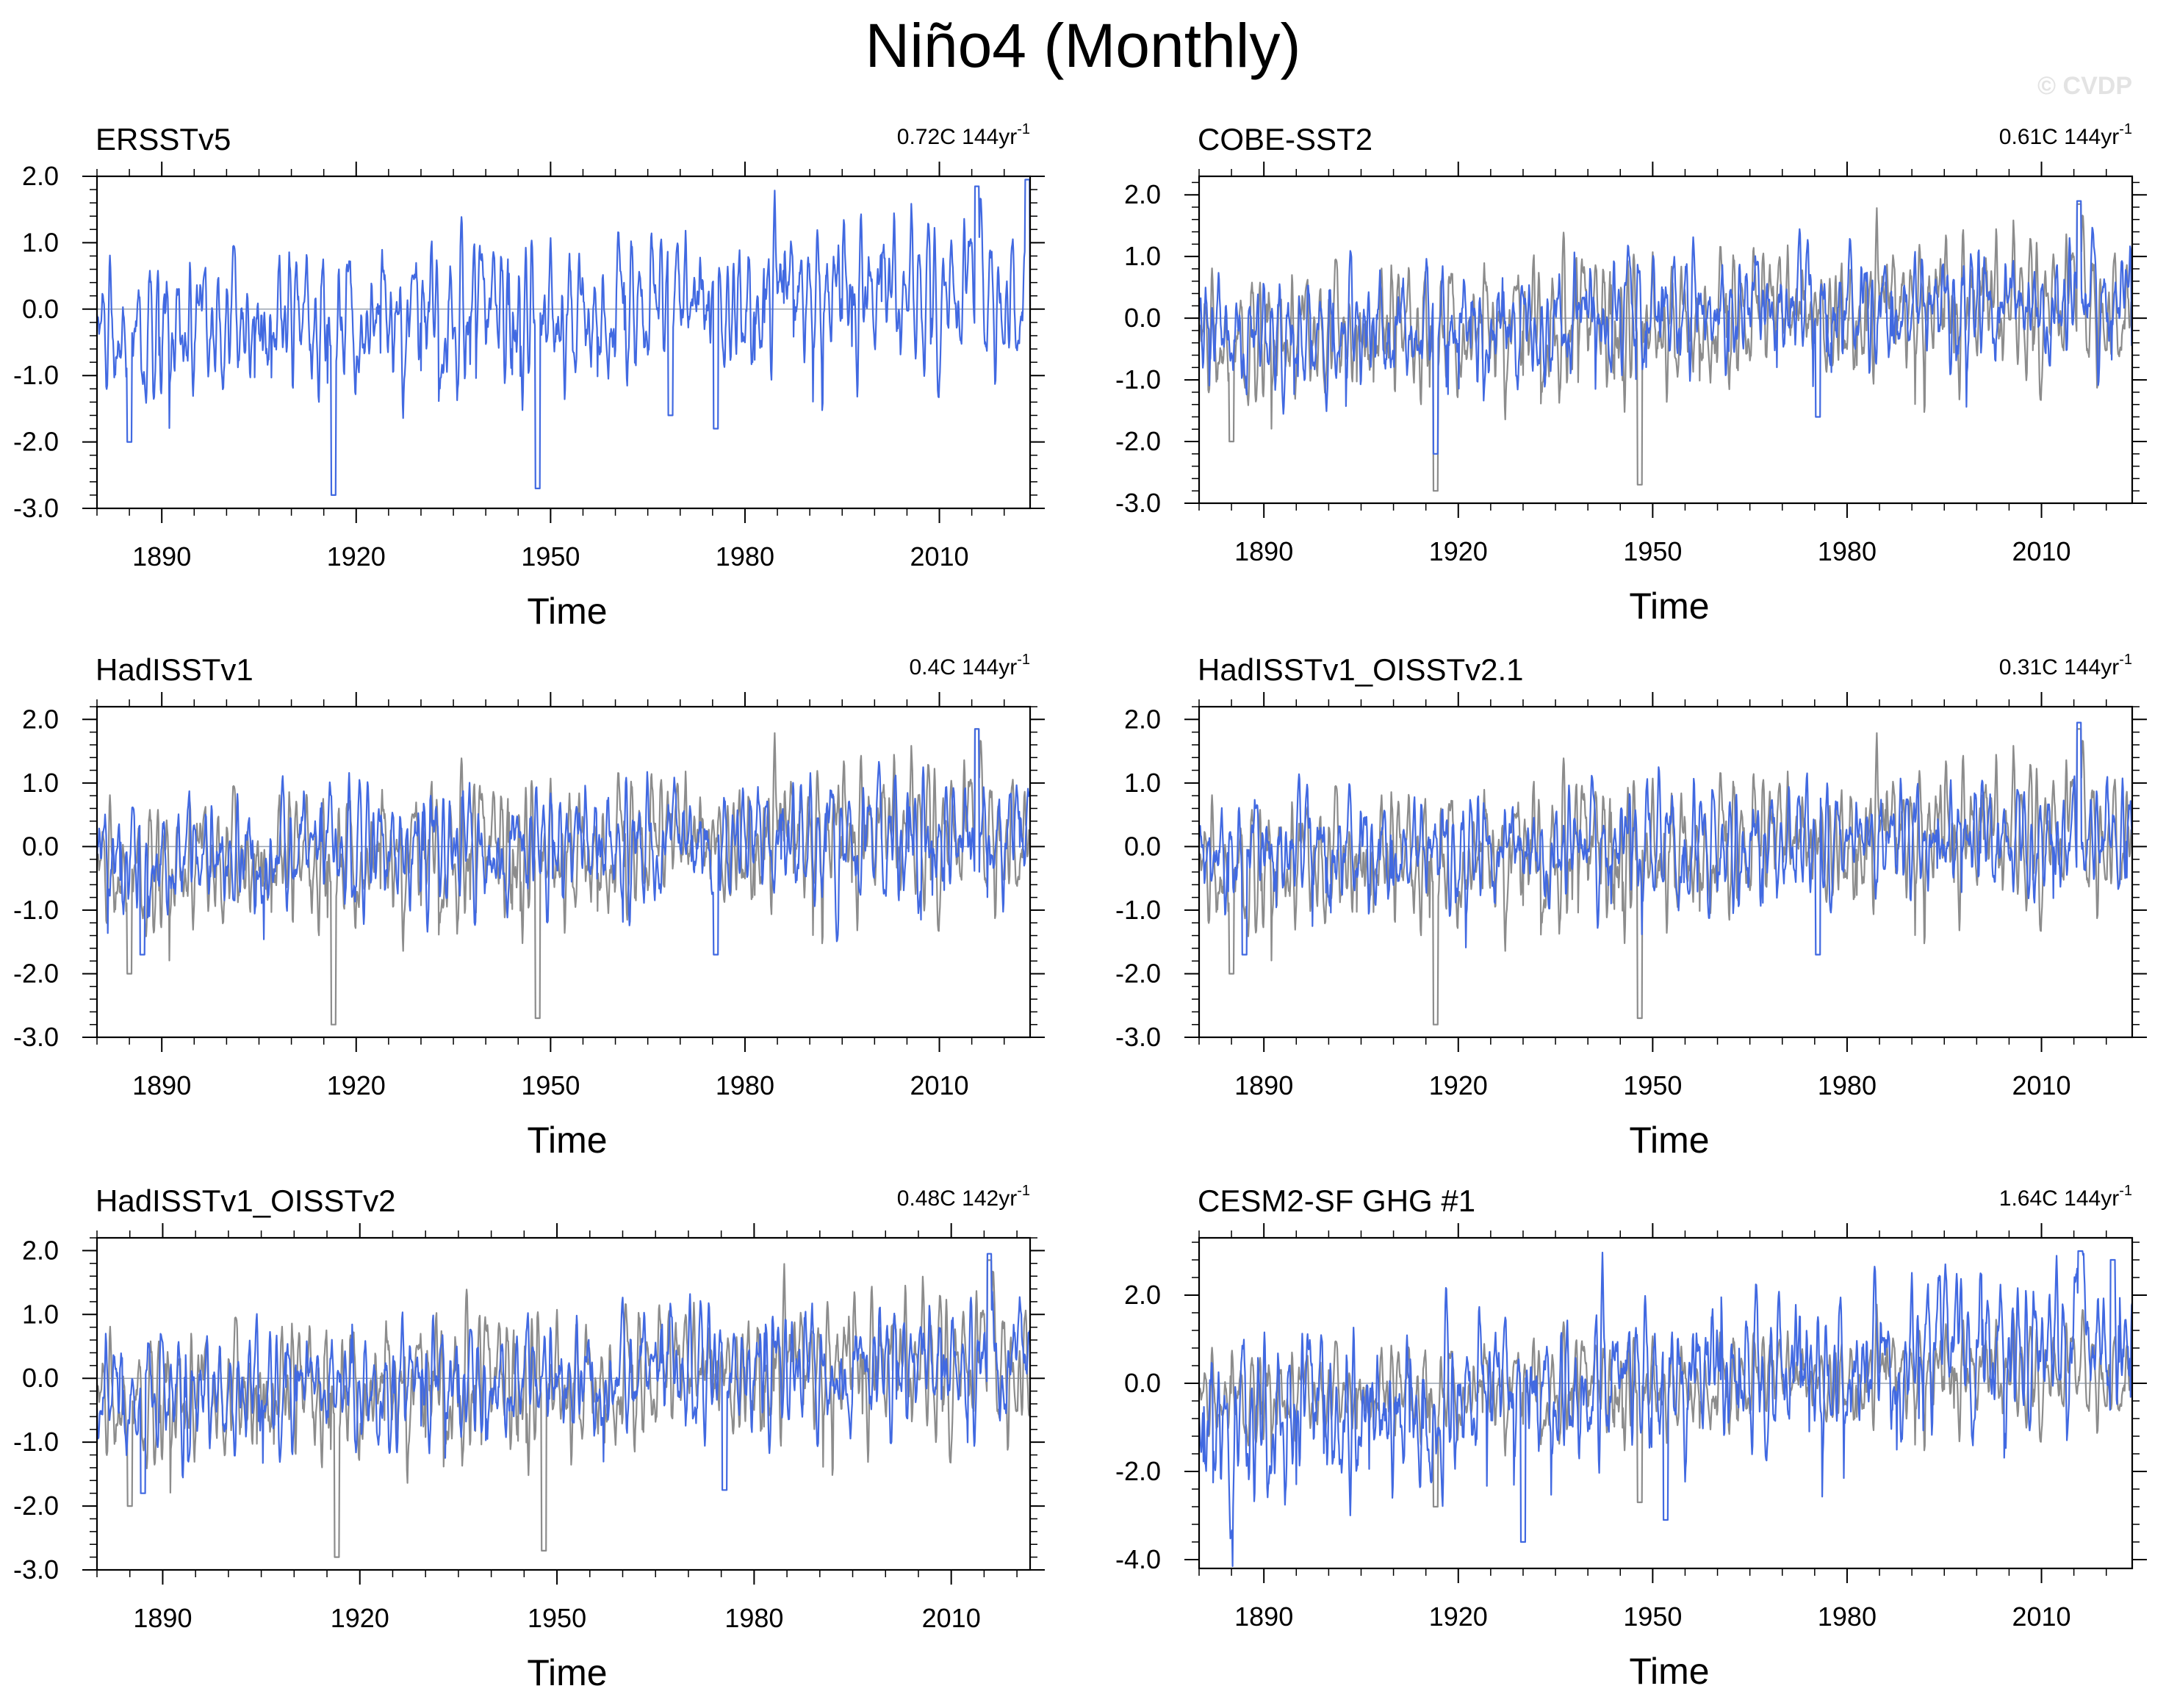 The width and height of the screenshot is (2166, 1708). Describe the element at coordinates (175, 669) in the screenshot. I see `panel-title: HadISSTv1` at that location.